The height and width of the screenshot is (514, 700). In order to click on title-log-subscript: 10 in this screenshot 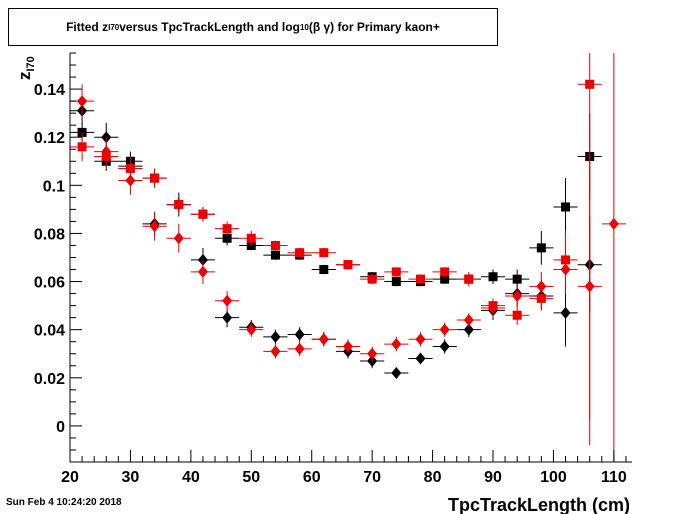, I will do `click(304, 27)`.